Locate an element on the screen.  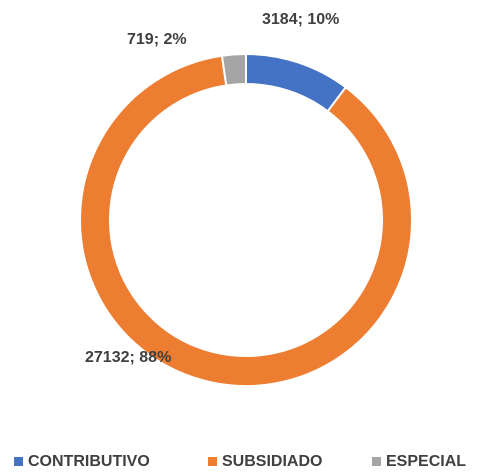
data-label: 3184; 10% is located at coordinates (300, 19).